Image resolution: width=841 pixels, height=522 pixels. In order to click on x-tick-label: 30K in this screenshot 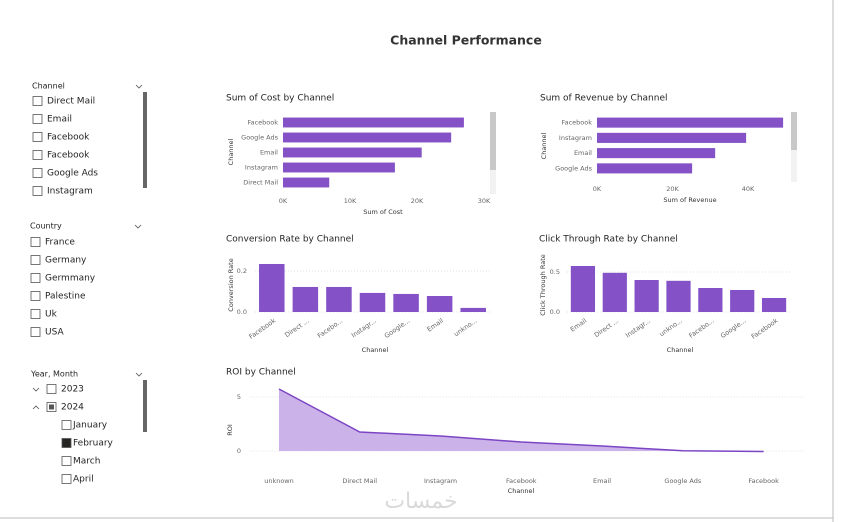, I will do `click(484, 201)`.